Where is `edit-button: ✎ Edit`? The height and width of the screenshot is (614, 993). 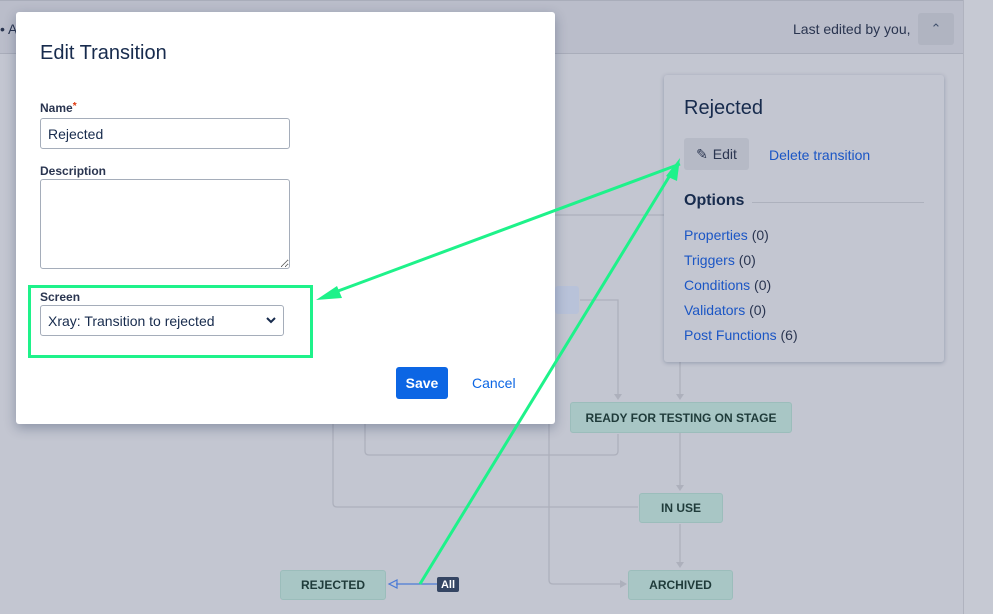
edit-button: ✎ Edit is located at coordinates (716, 154).